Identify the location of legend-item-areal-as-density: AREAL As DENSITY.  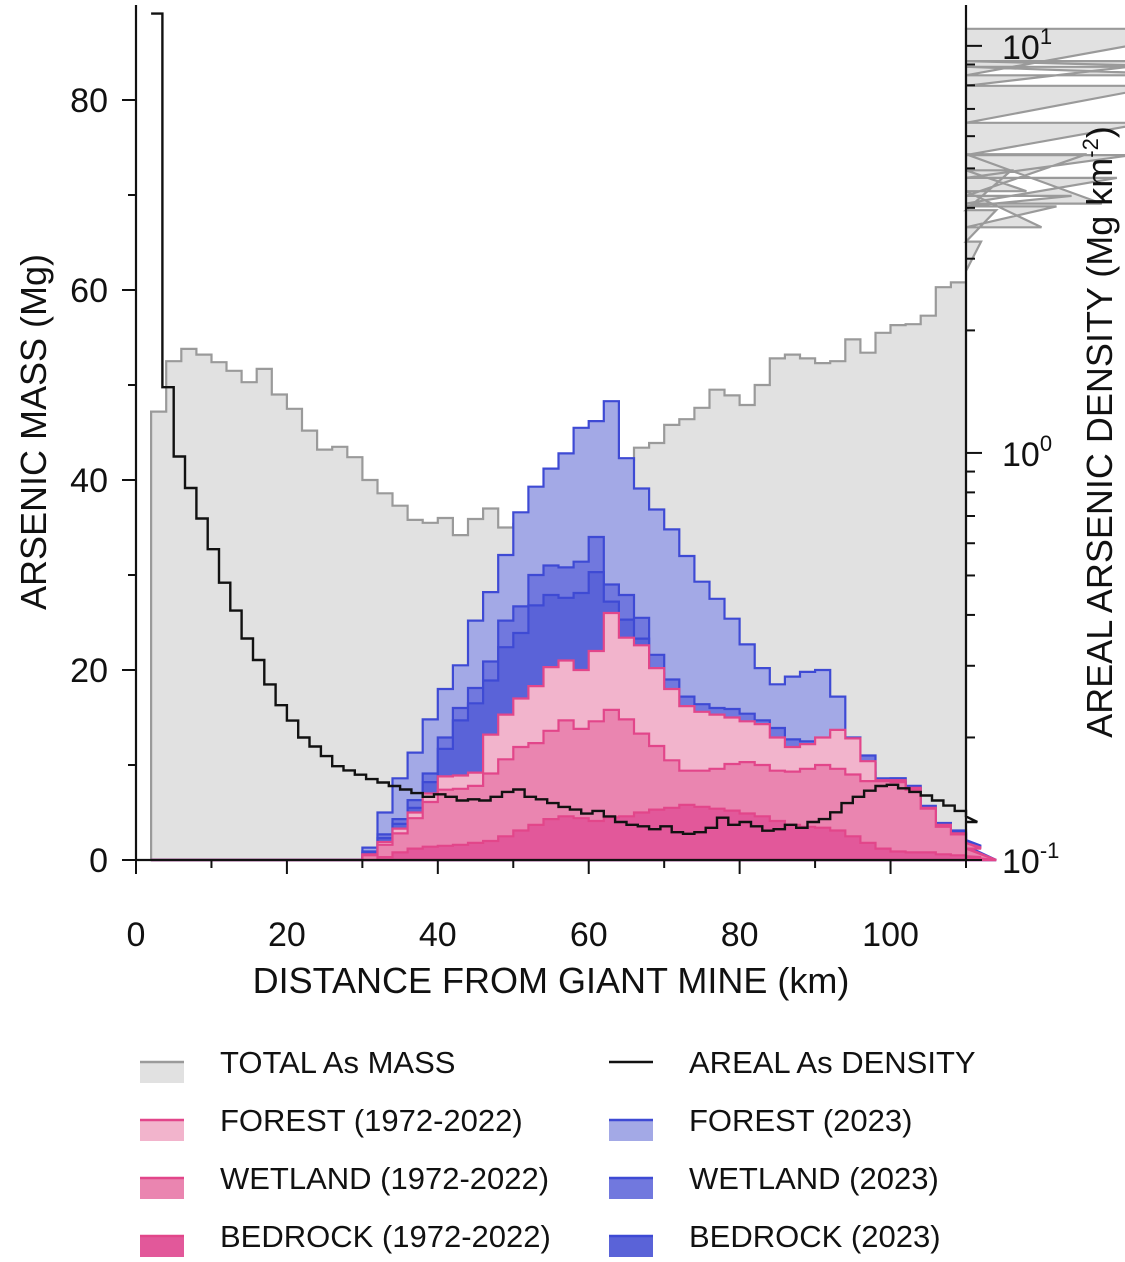
(792, 1062).